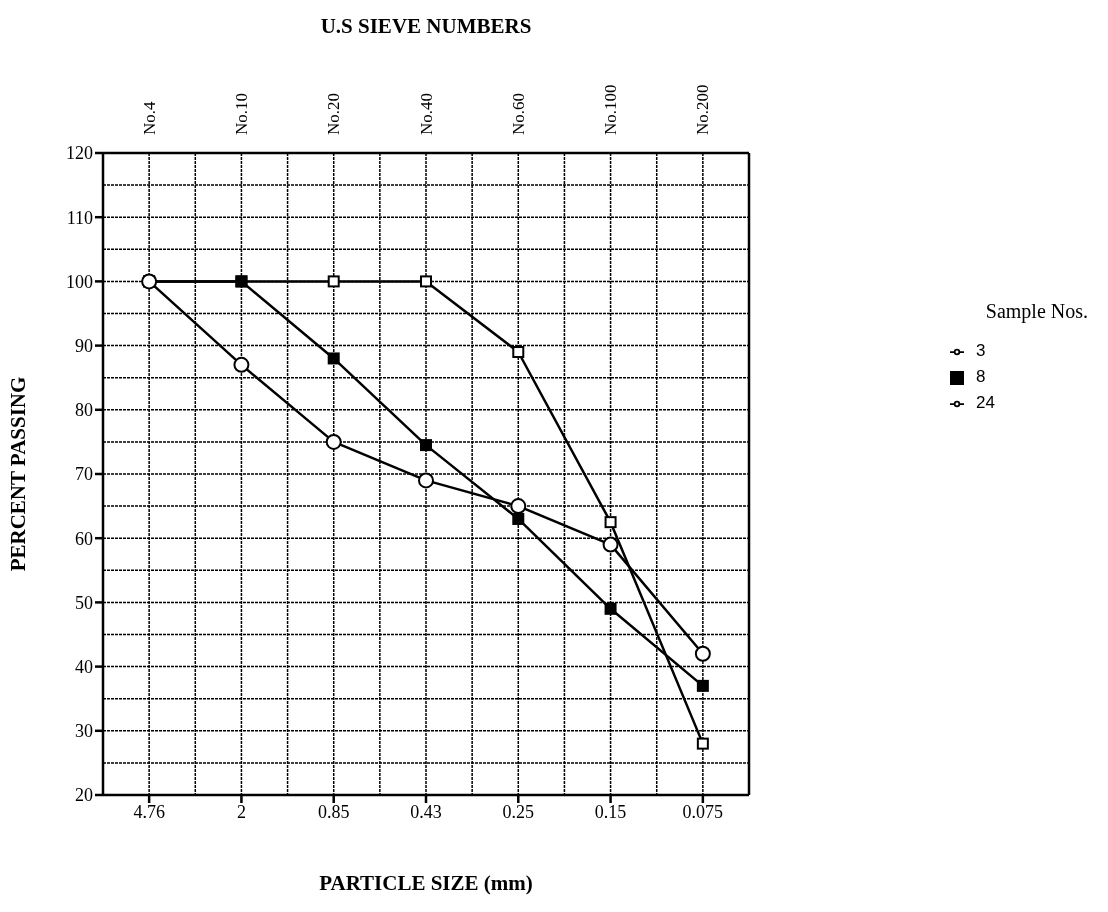 The width and height of the screenshot is (1108, 912). I want to click on y-tick-label: 50, so click(84, 602).